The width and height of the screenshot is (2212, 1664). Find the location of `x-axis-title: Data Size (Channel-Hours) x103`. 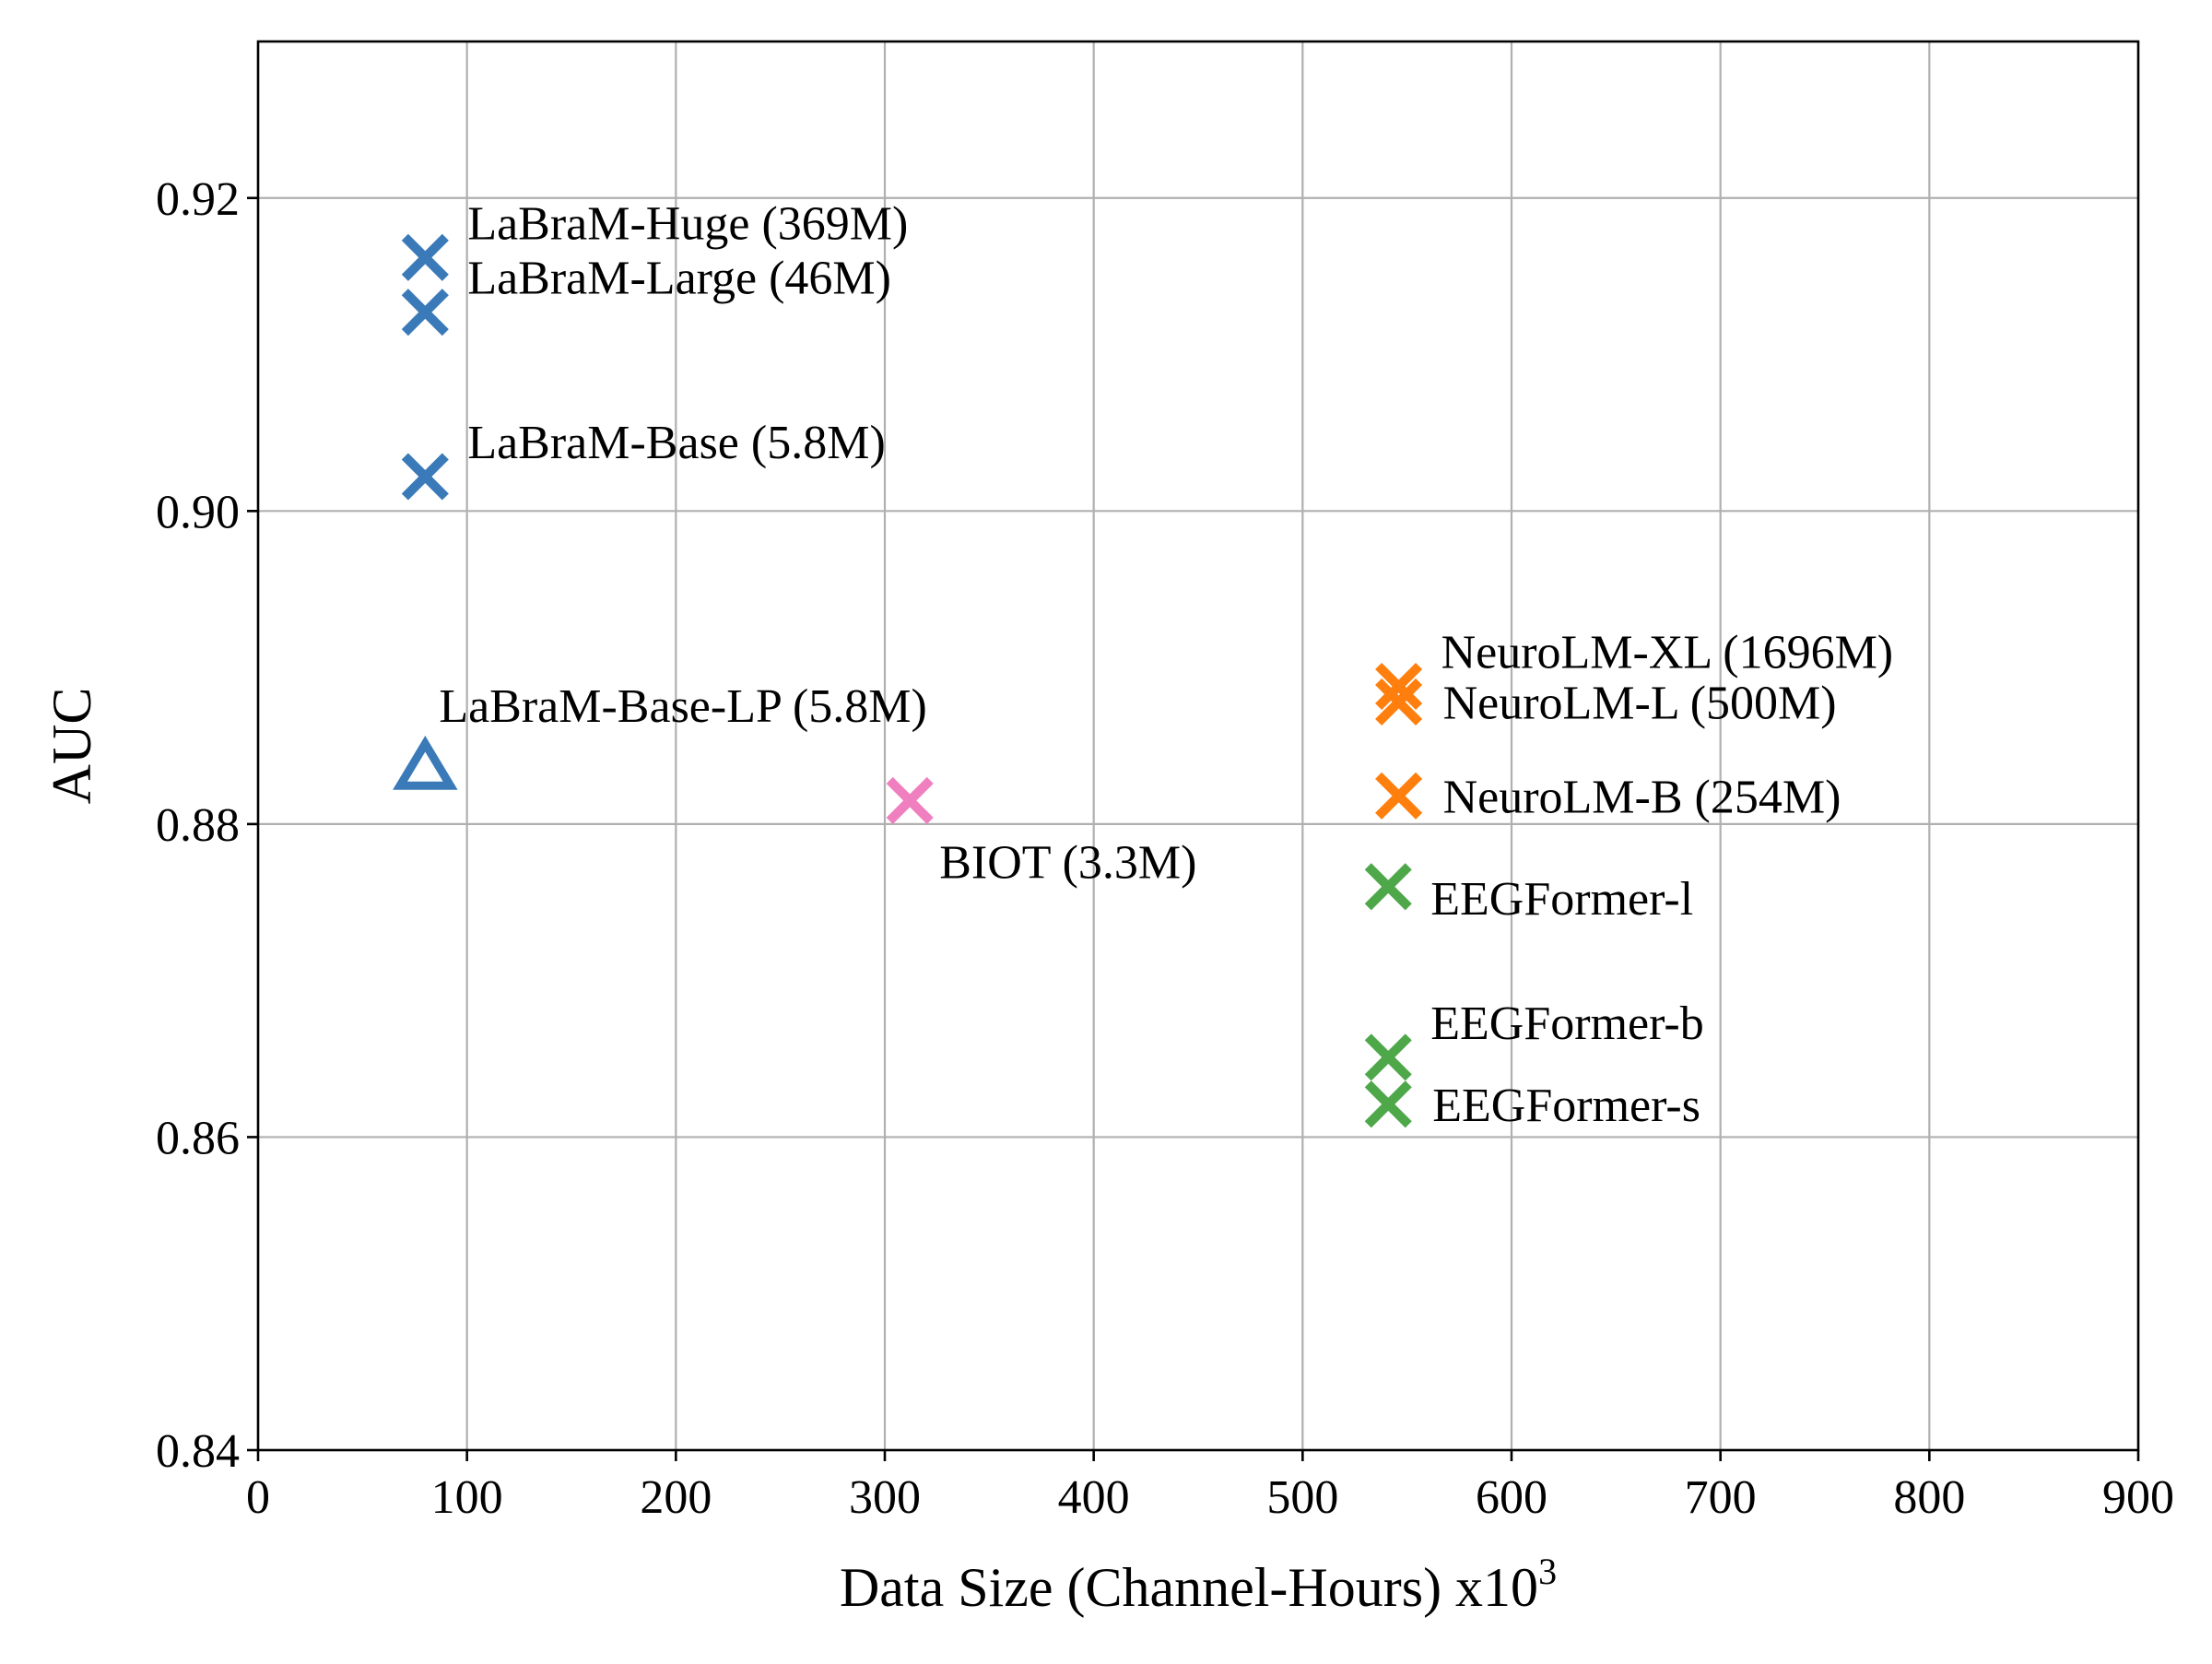

x-axis-title: Data Size (Channel-Hours) x103 is located at coordinates (1198, 1584).